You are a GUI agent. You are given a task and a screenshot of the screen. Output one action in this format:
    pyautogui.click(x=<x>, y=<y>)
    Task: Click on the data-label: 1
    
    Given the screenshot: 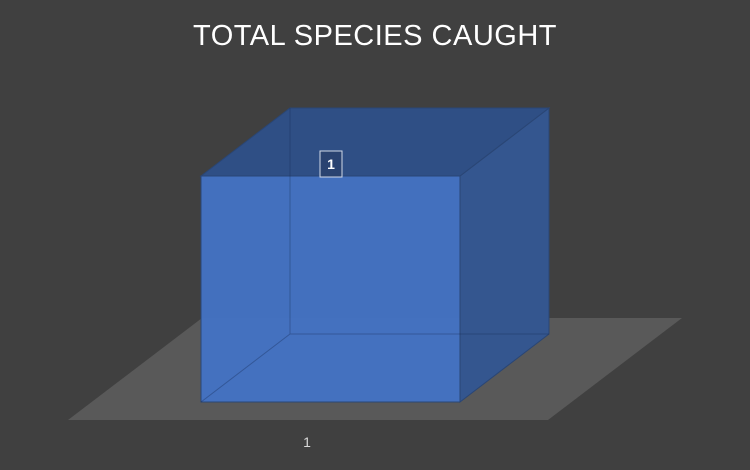 What is the action you would take?
    pyautogui.click(x=331, y=164)
    